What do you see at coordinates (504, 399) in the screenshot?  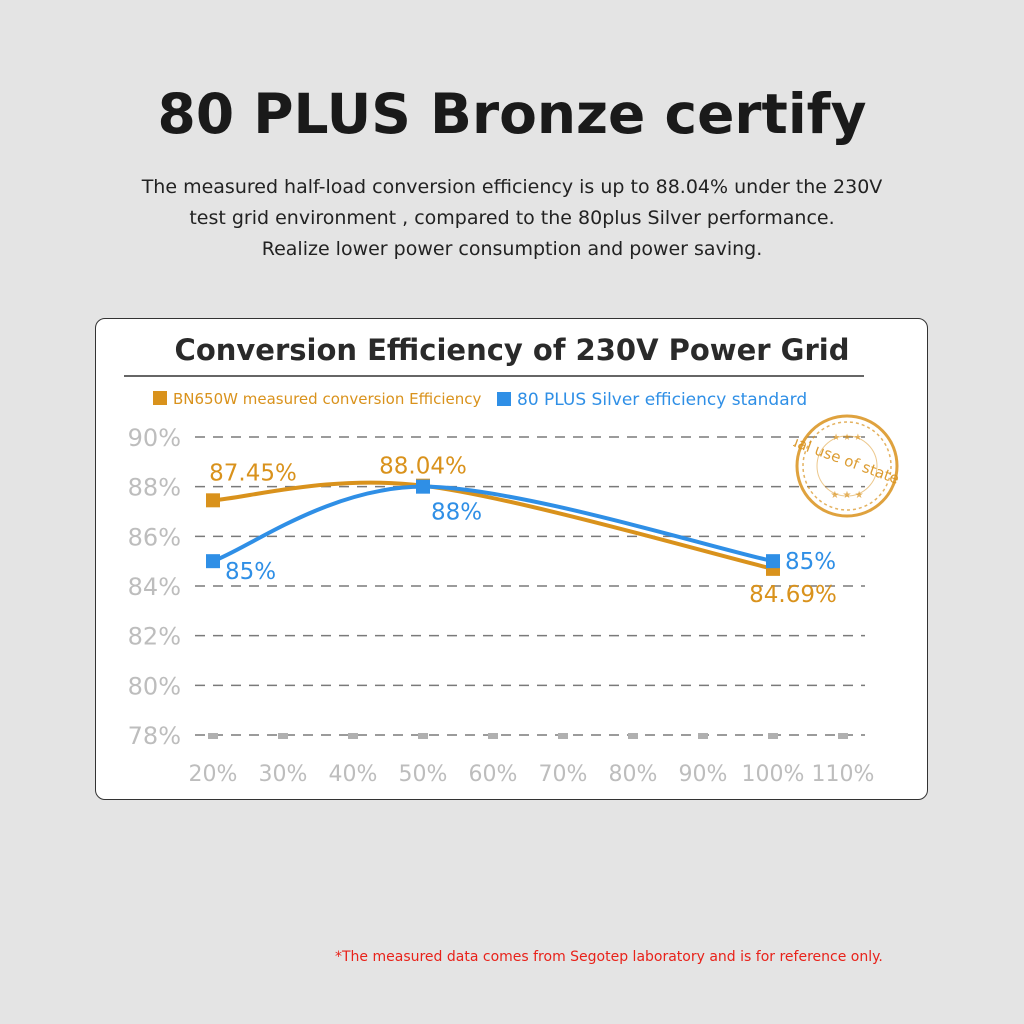 I see `legend-swatch-silver` at bounding box center [504, 399].